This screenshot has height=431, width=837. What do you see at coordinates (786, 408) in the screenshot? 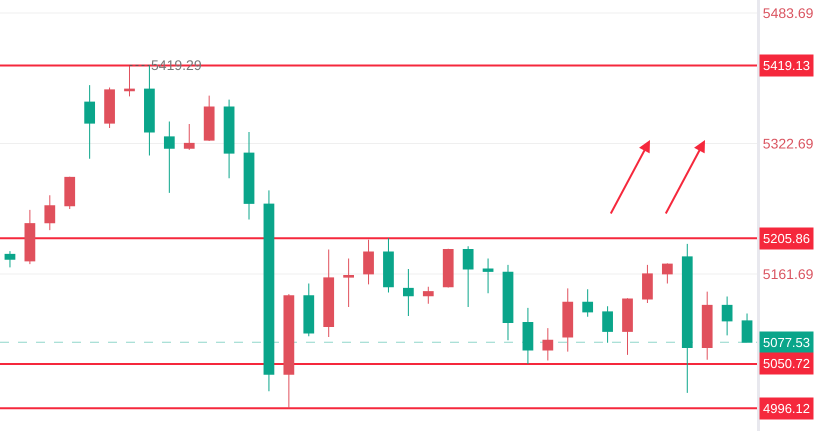
I see `ref-line-label: 4996.12` at bounding box center [786, 408].